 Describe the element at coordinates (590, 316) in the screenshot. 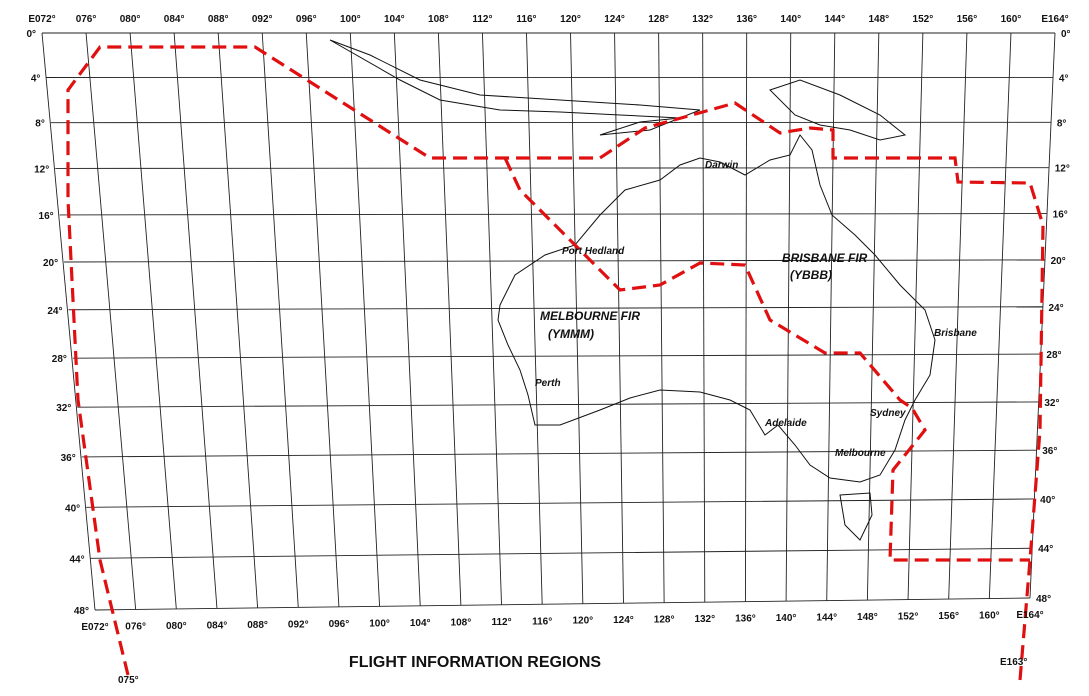

I see `region-name: MELBOURNE FIR` at that location.